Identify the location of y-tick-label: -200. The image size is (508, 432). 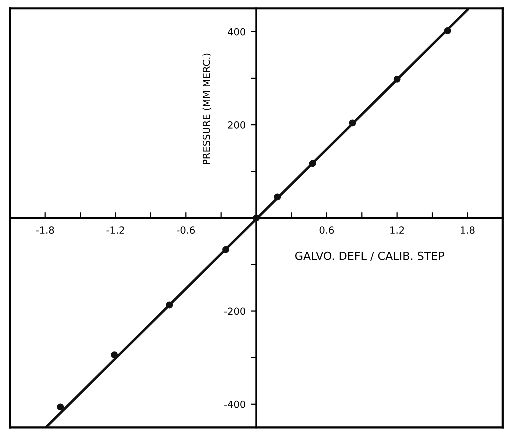
(235, 312).